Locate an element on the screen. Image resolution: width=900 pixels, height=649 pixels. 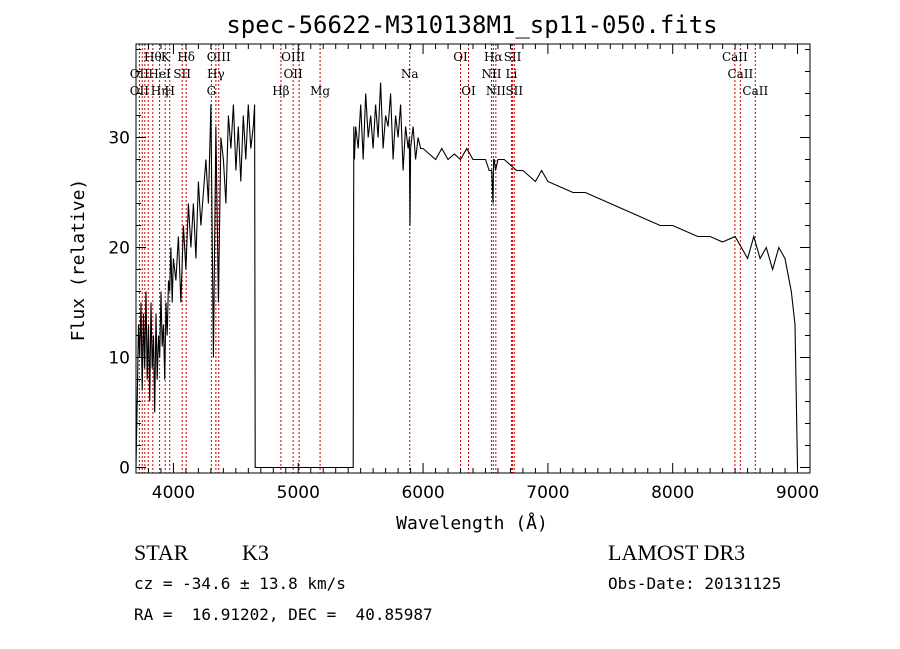
y-tick-label: 30 is located at coordinates (119, 139).